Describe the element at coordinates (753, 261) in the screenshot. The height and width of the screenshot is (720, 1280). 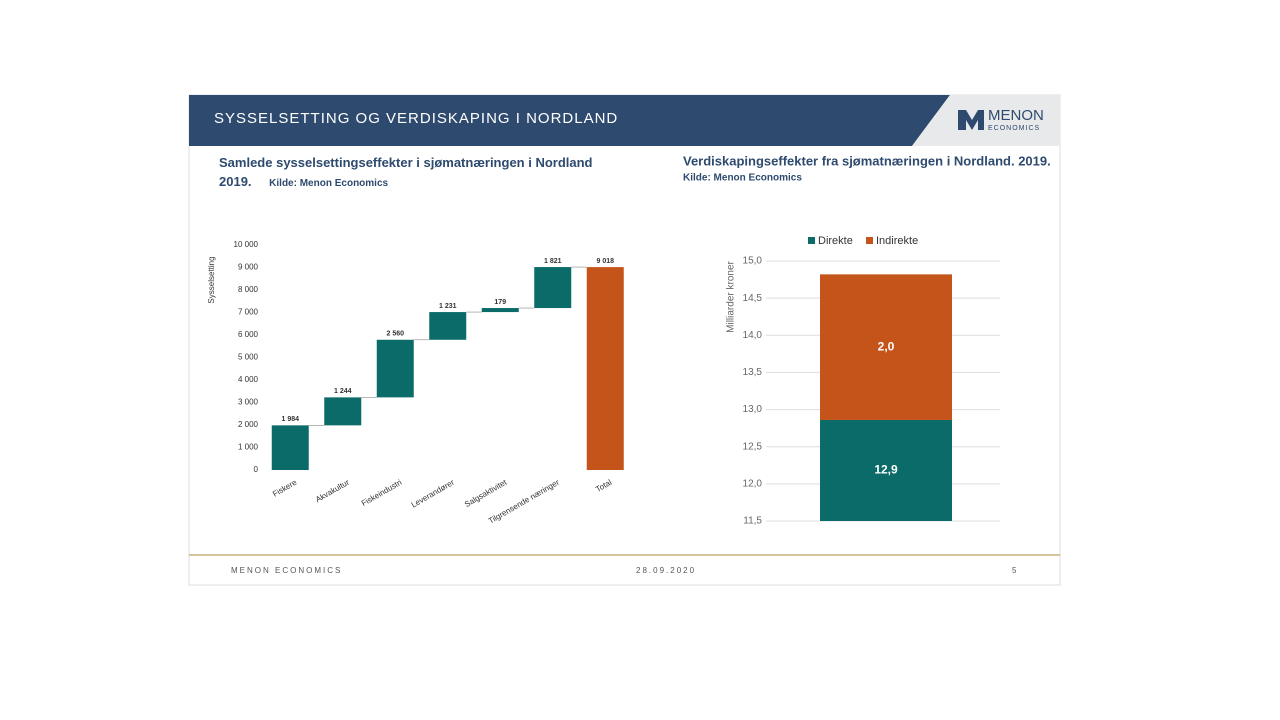
I see `y-tick-label: 15,0` at that location.